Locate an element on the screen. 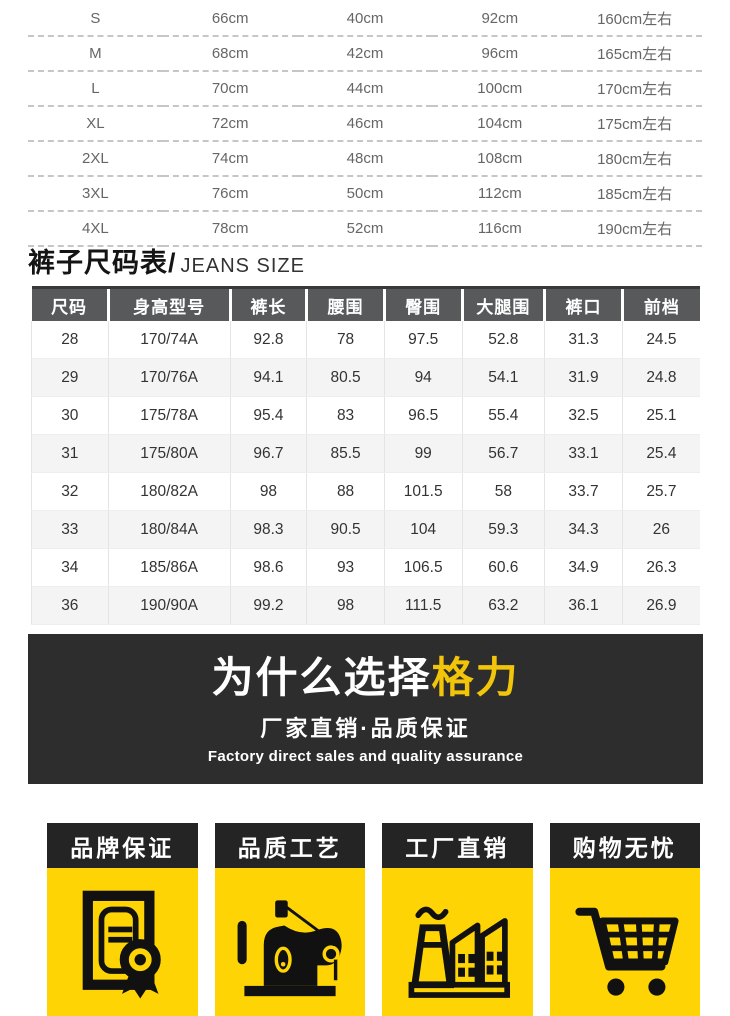 This screenshot has height=1016, width=730. table-cell: 3XL is located at coordinates (95, 194).